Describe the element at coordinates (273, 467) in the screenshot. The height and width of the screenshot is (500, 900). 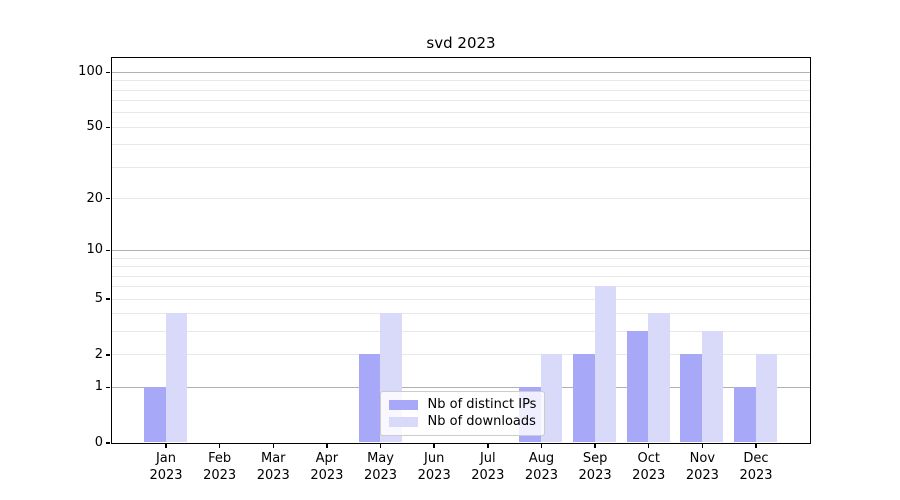
I see `x-tick-label: Mar 2023` at that location.